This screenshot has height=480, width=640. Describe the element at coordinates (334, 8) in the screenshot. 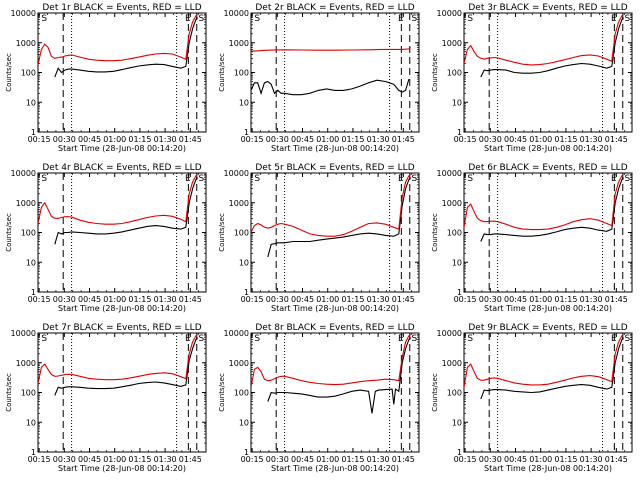

I see `chart-title: Det 2r BLACK = Events, RED = LLD` at that location.